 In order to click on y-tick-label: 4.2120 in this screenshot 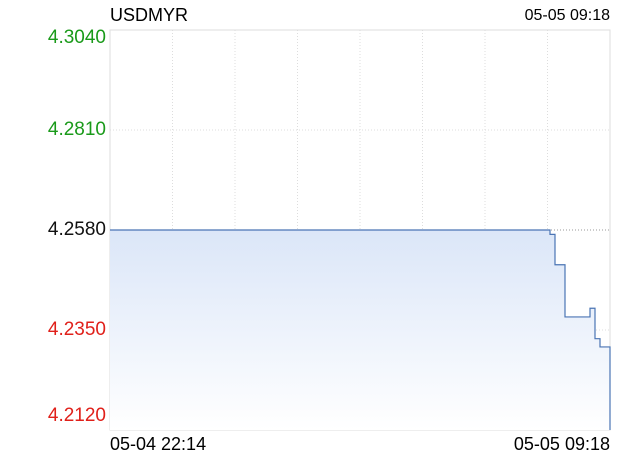, I will do `click(77, 415)`.